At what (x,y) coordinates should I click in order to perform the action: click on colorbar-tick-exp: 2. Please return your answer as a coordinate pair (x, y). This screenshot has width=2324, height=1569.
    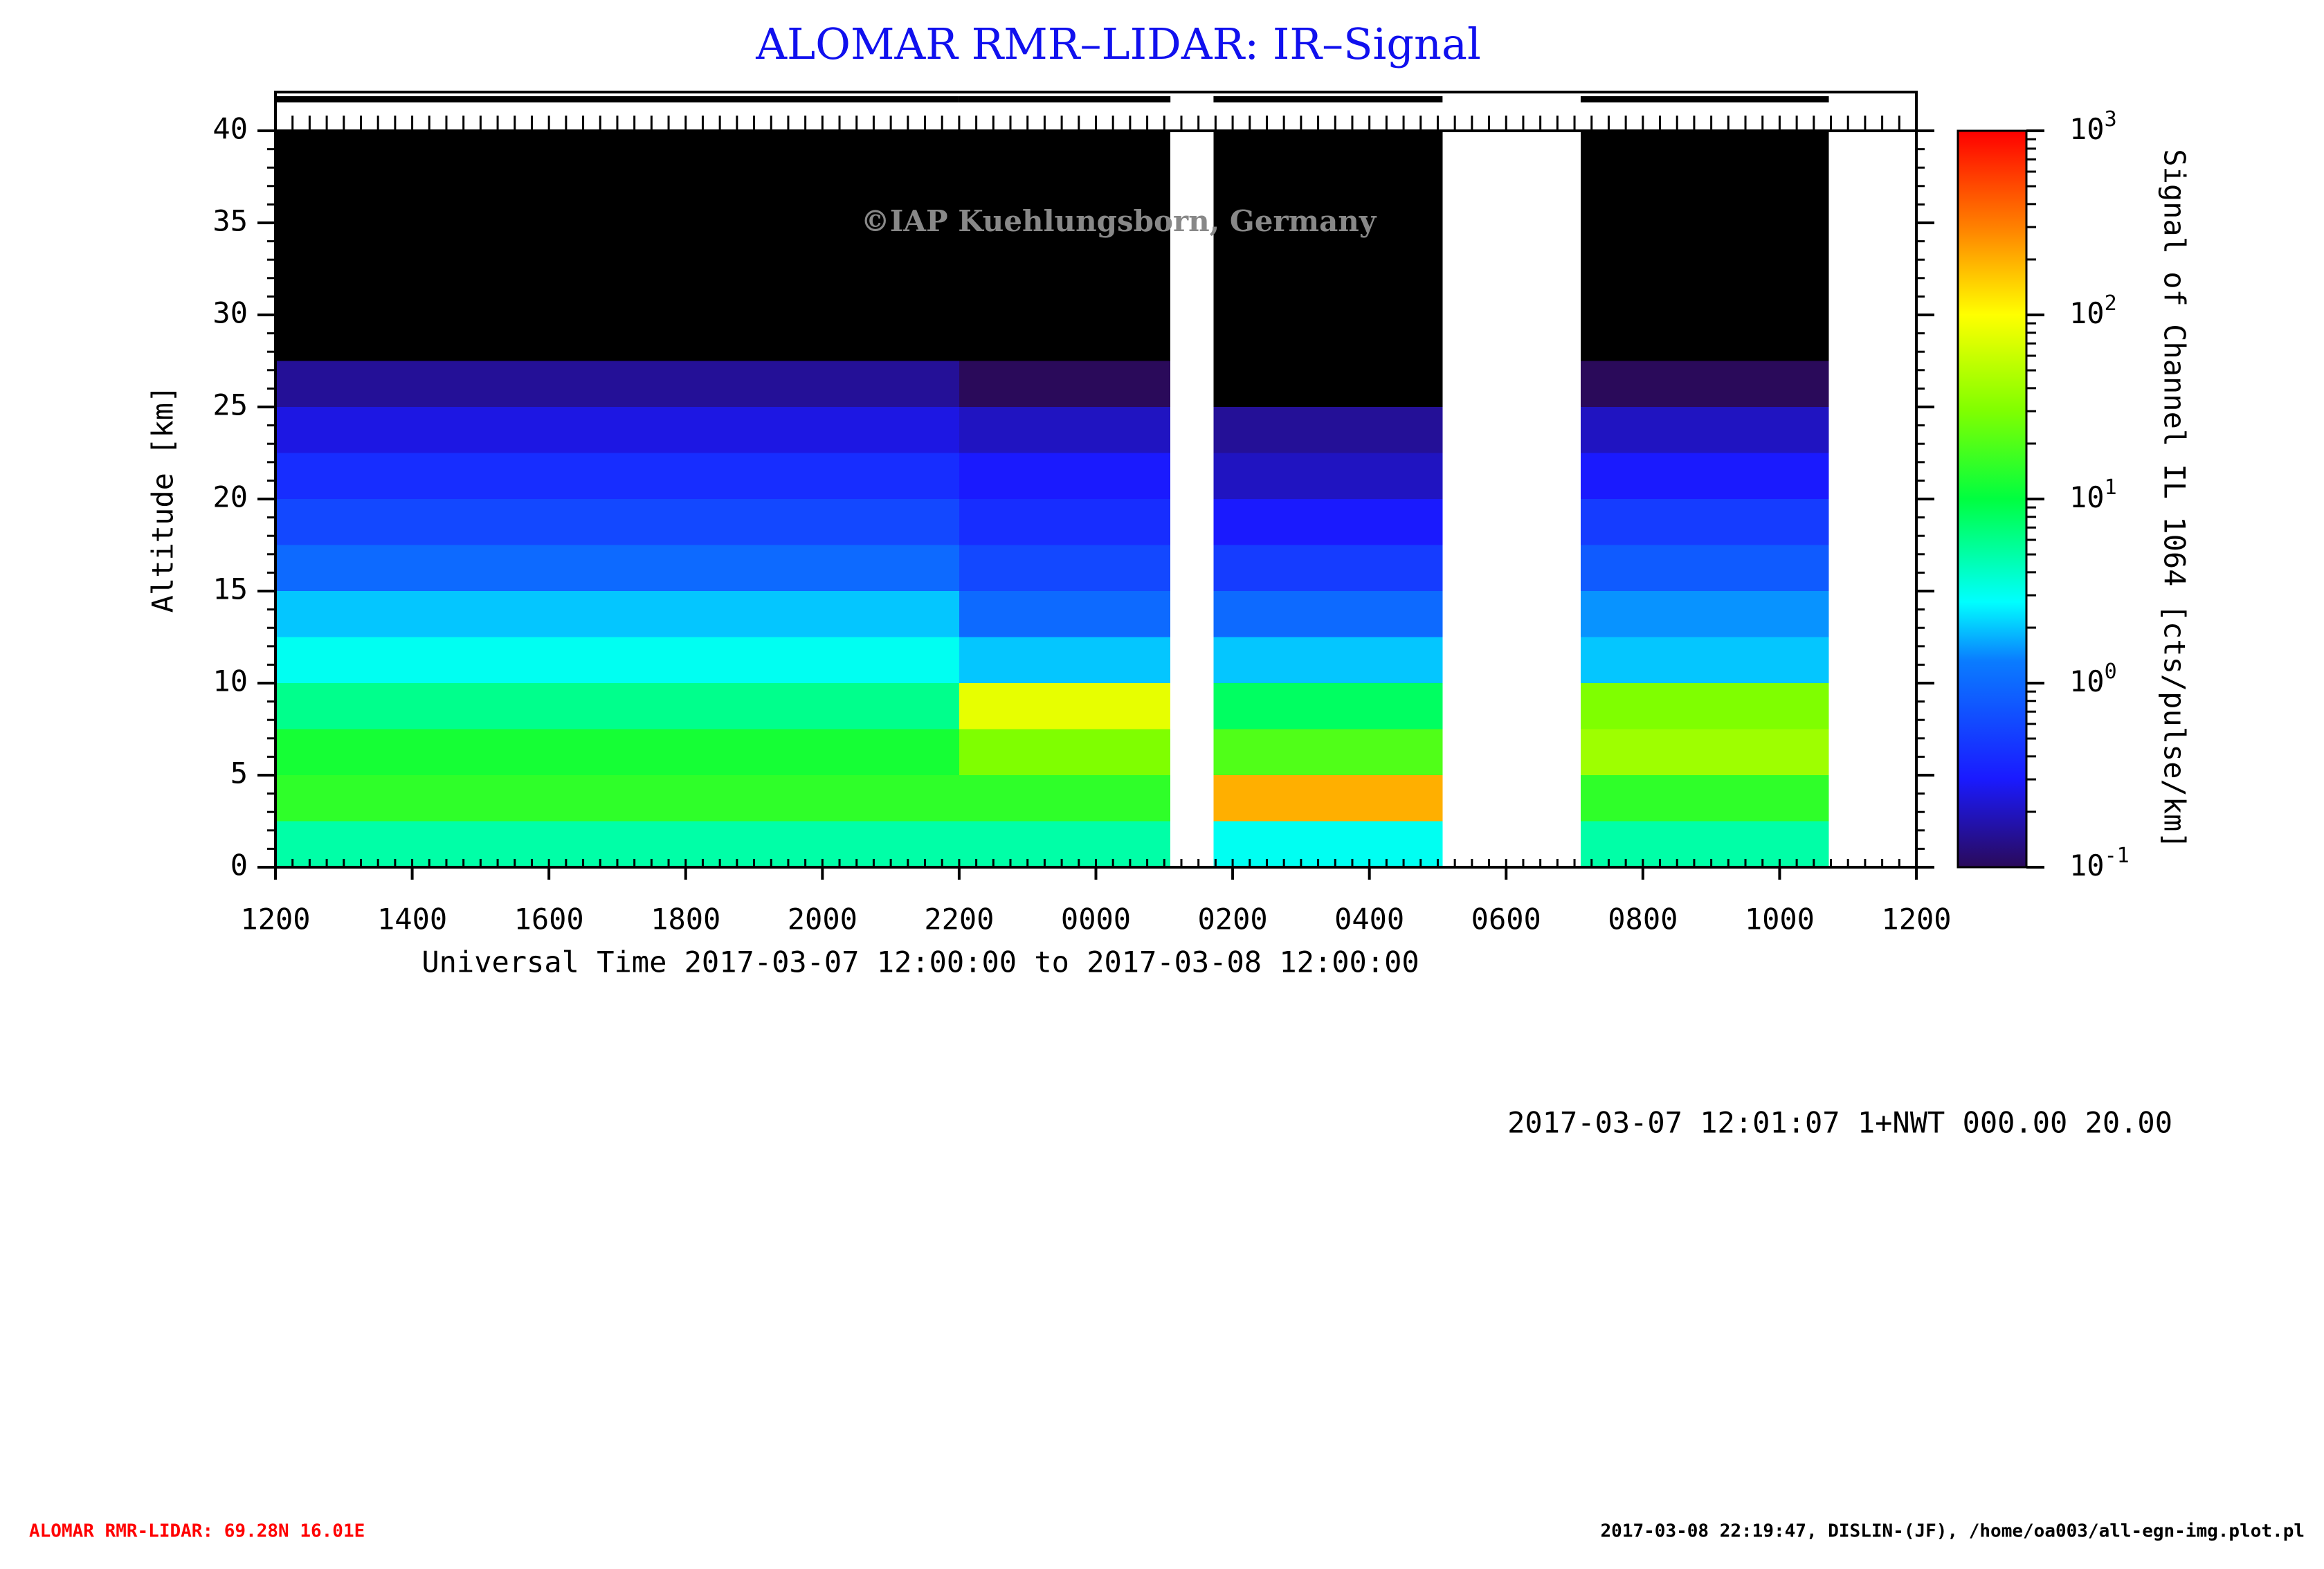
    Looking at the image, I should click on (2111, 303).